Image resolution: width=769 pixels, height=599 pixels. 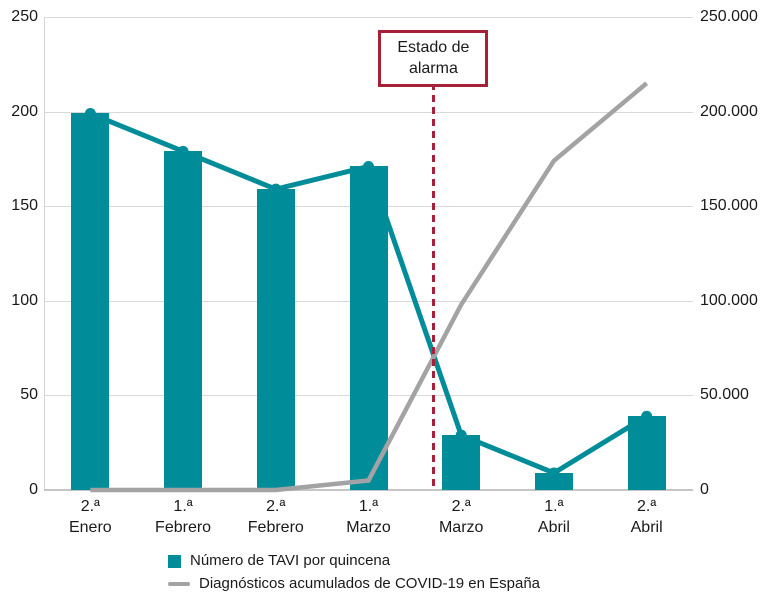 What do you see at coordinates (24, 16) in the screenshot?
I see `left-axis-tick-label: 250` at bounding box center [24, 16].